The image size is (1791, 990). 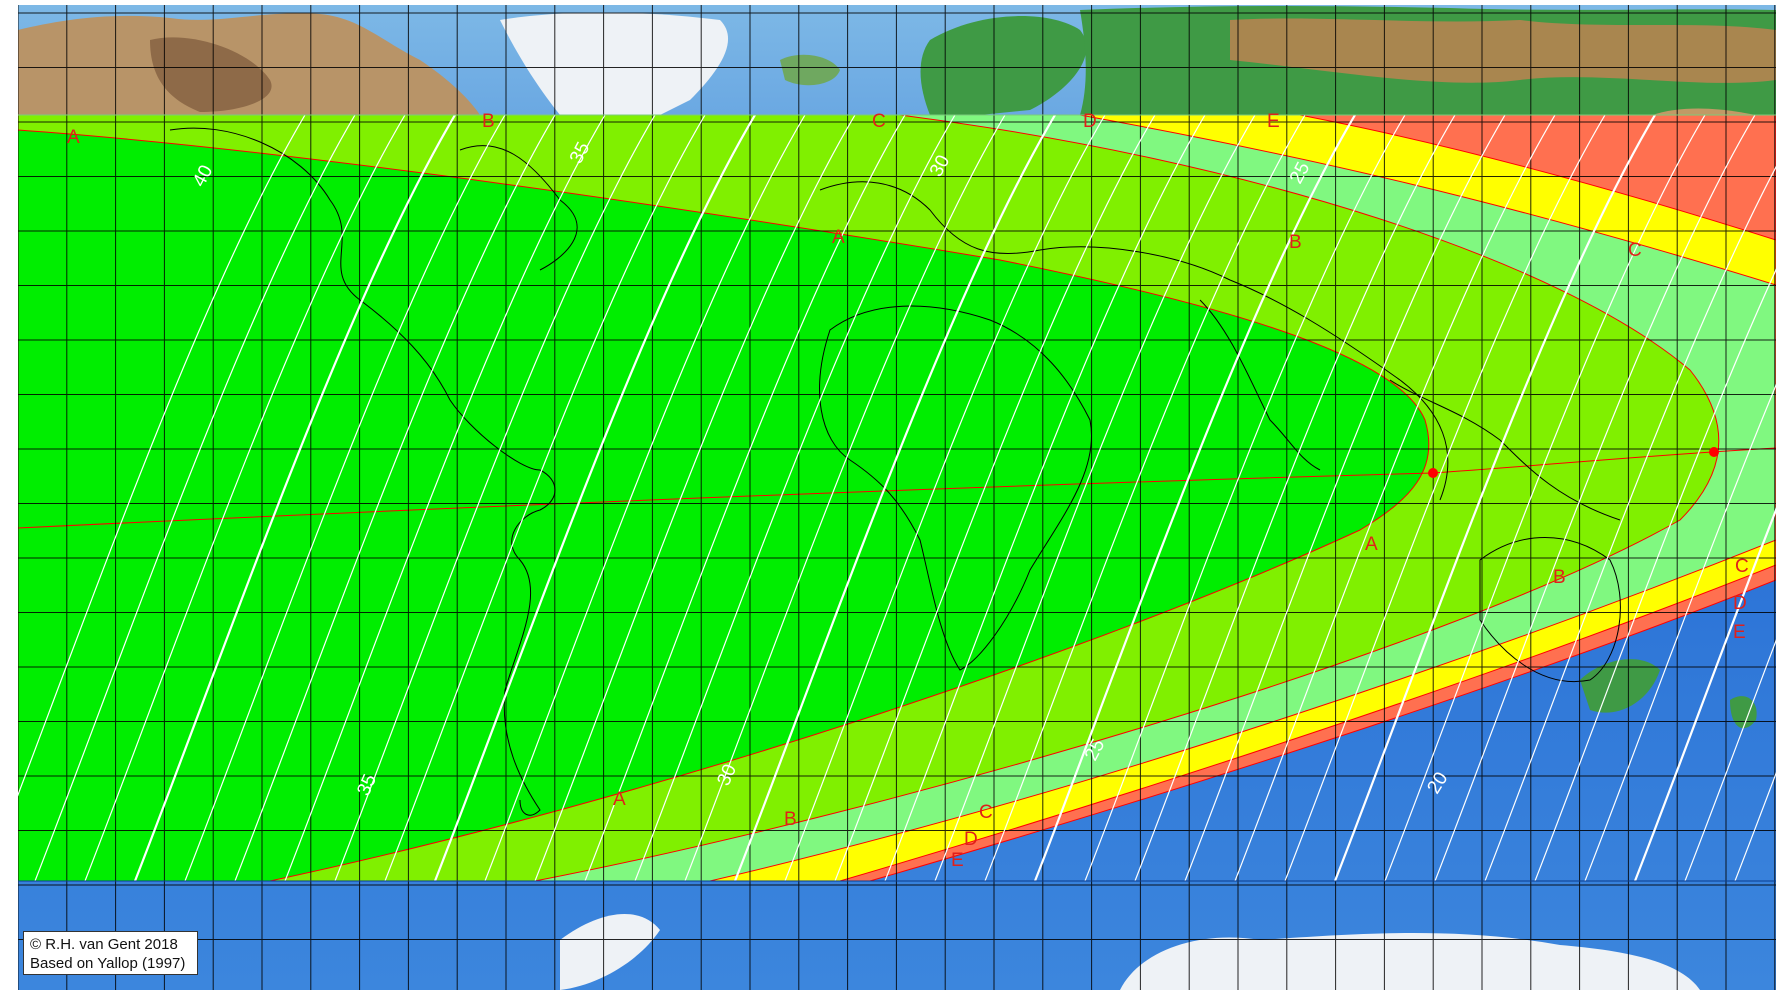 I want to click on credit-line-2: Based on Yallop (1997), so click(x=108, y=963).